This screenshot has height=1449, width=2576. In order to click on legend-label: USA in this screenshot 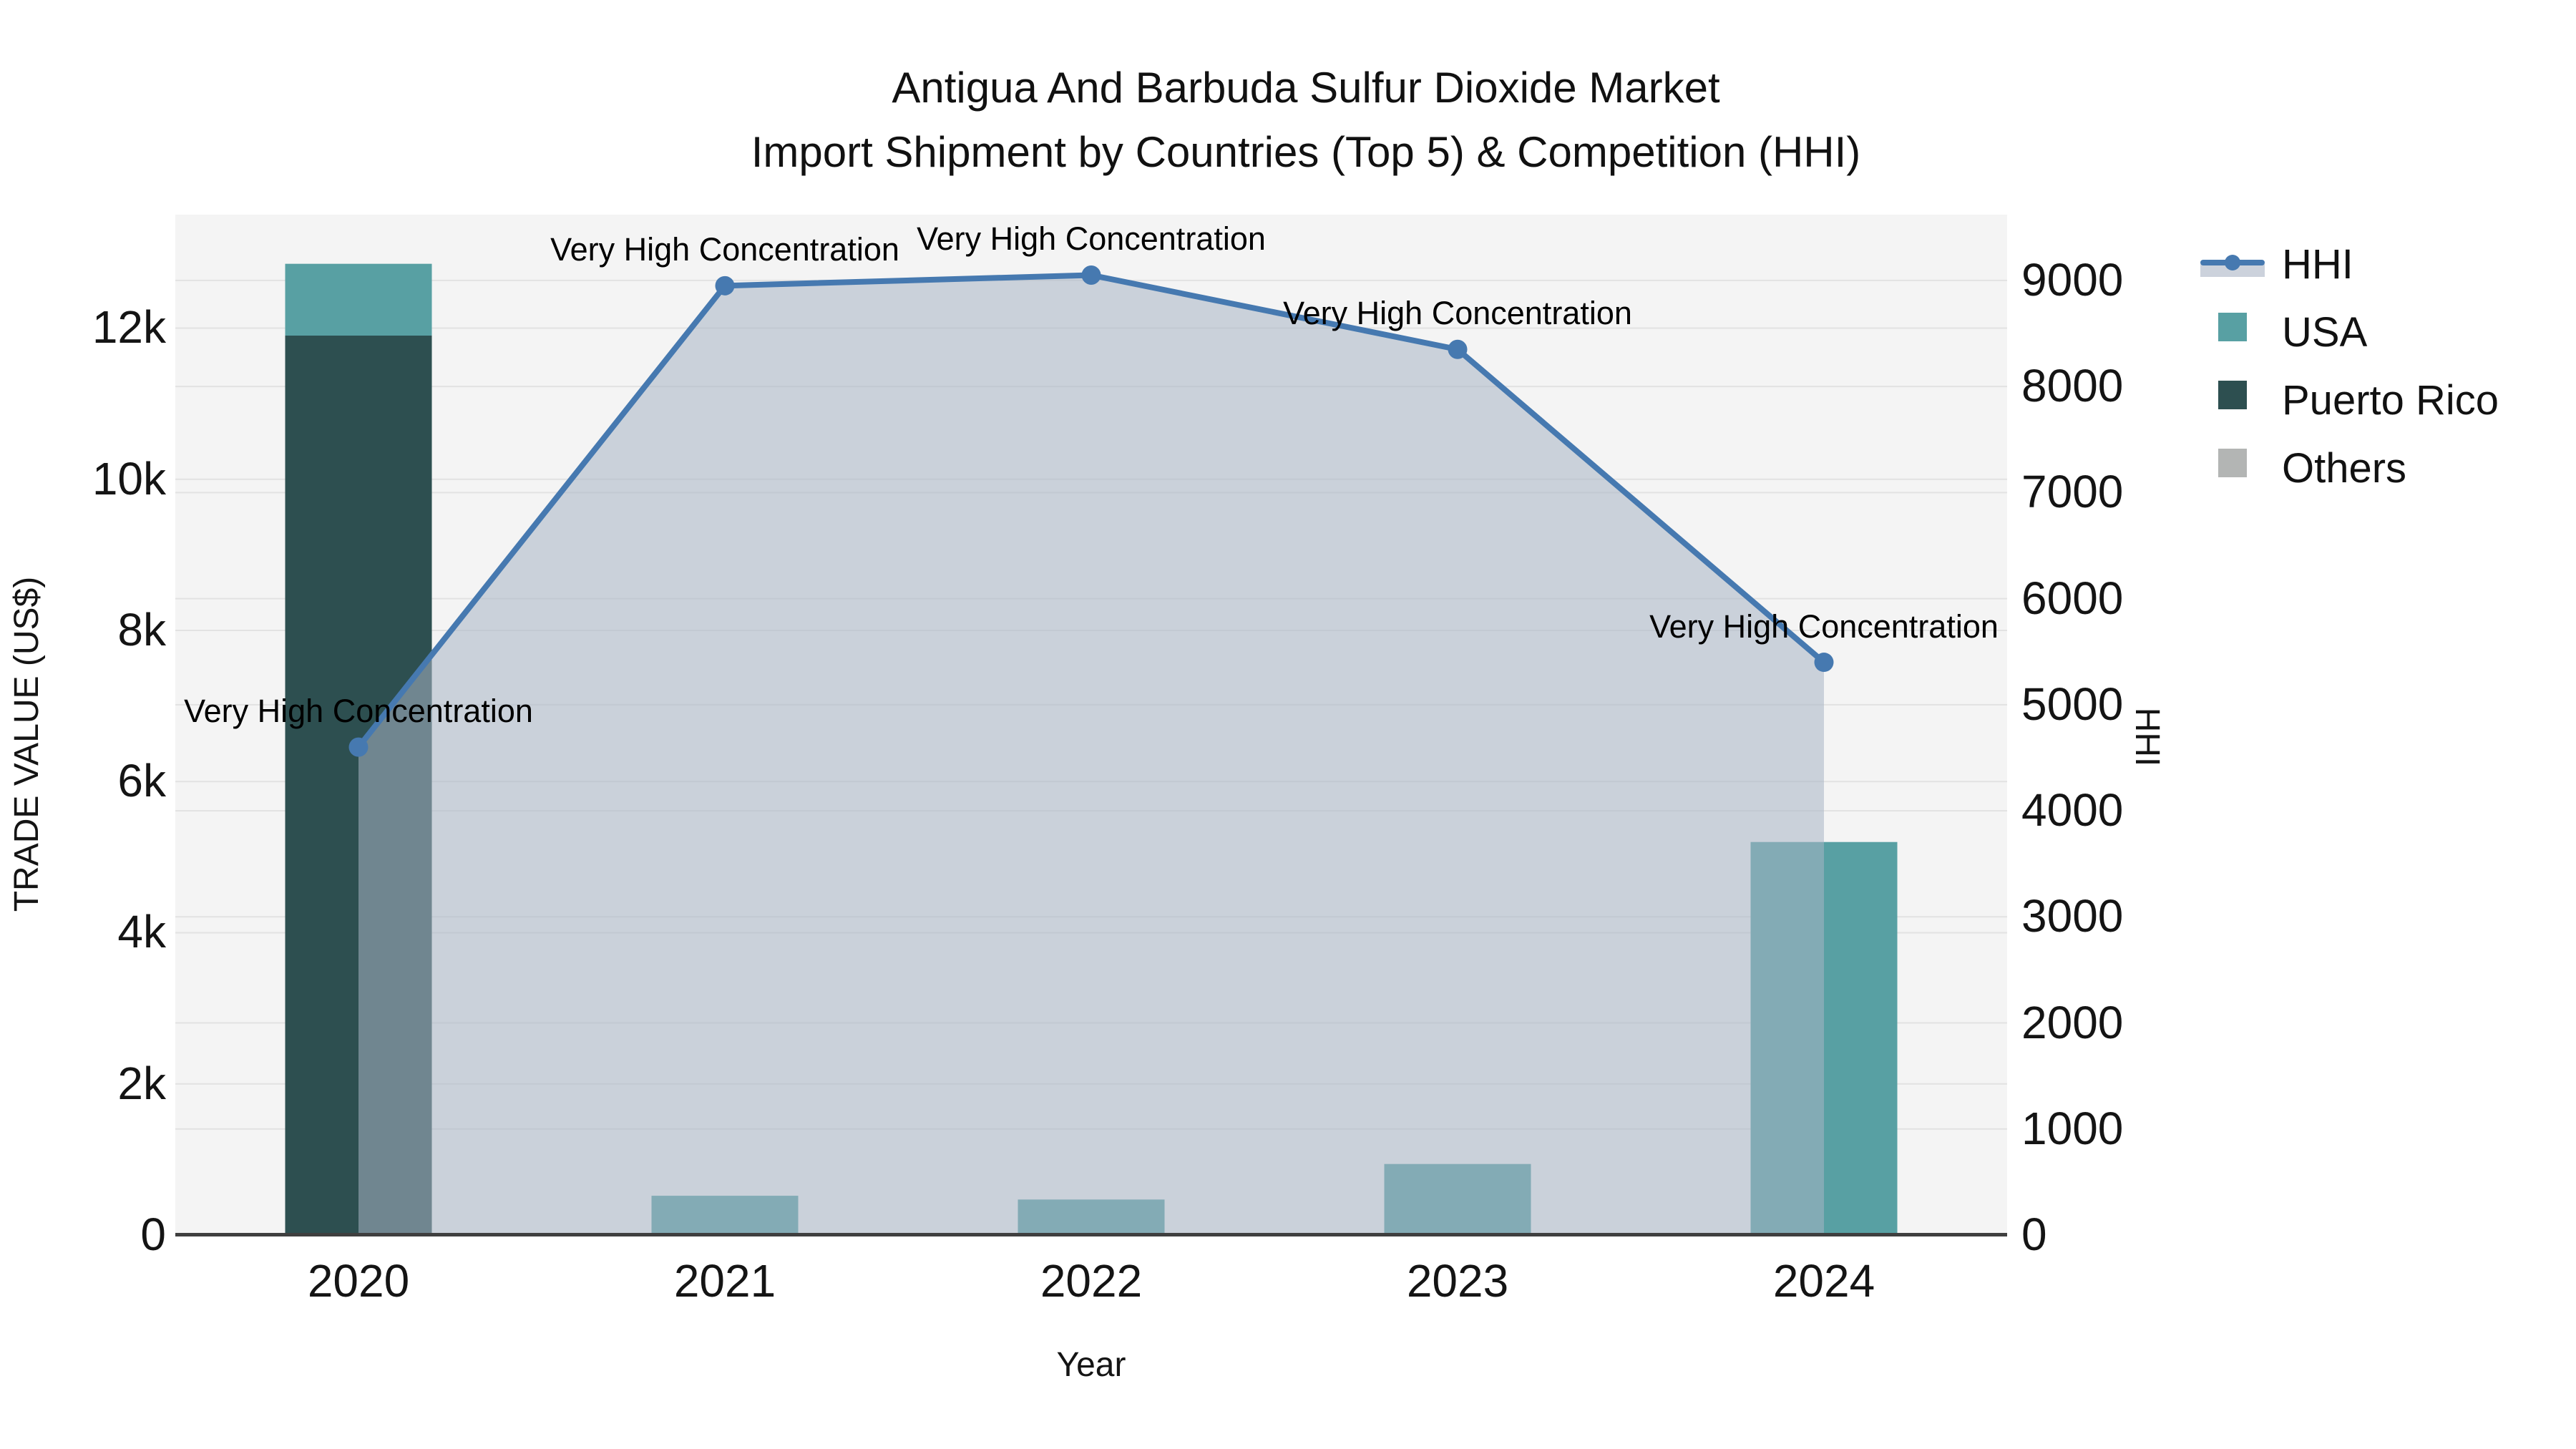, I will do `click(2325, 332)`.